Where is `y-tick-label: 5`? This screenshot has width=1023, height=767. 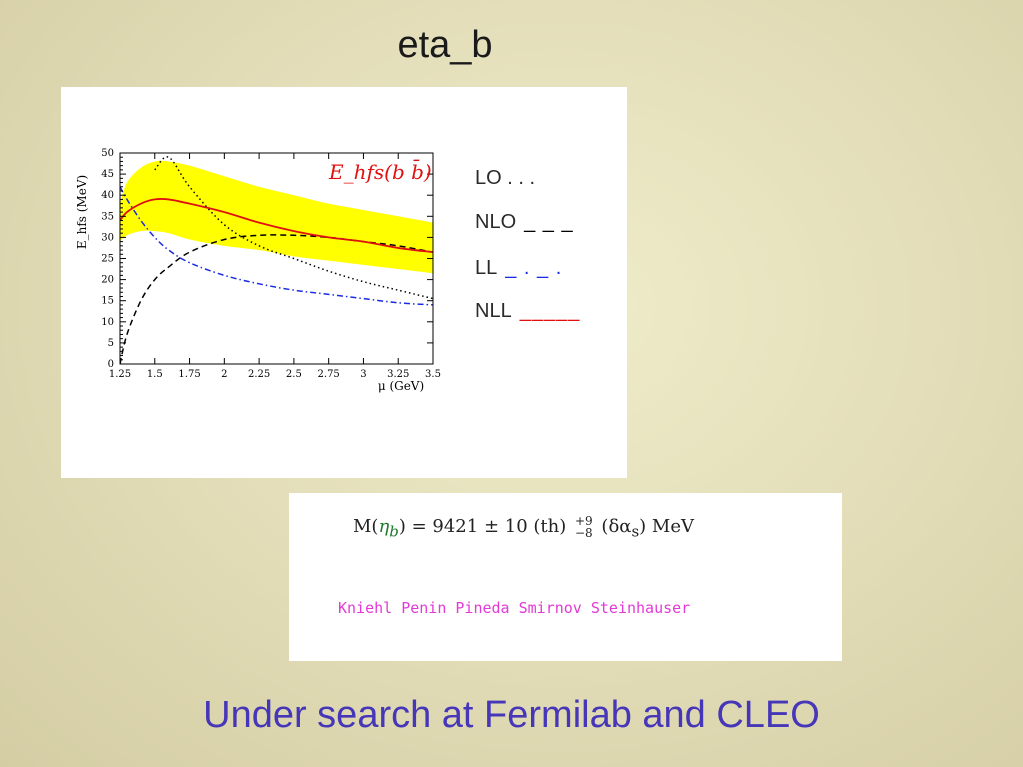
y-tick-label: 5 is located at coordinates (111, 343).